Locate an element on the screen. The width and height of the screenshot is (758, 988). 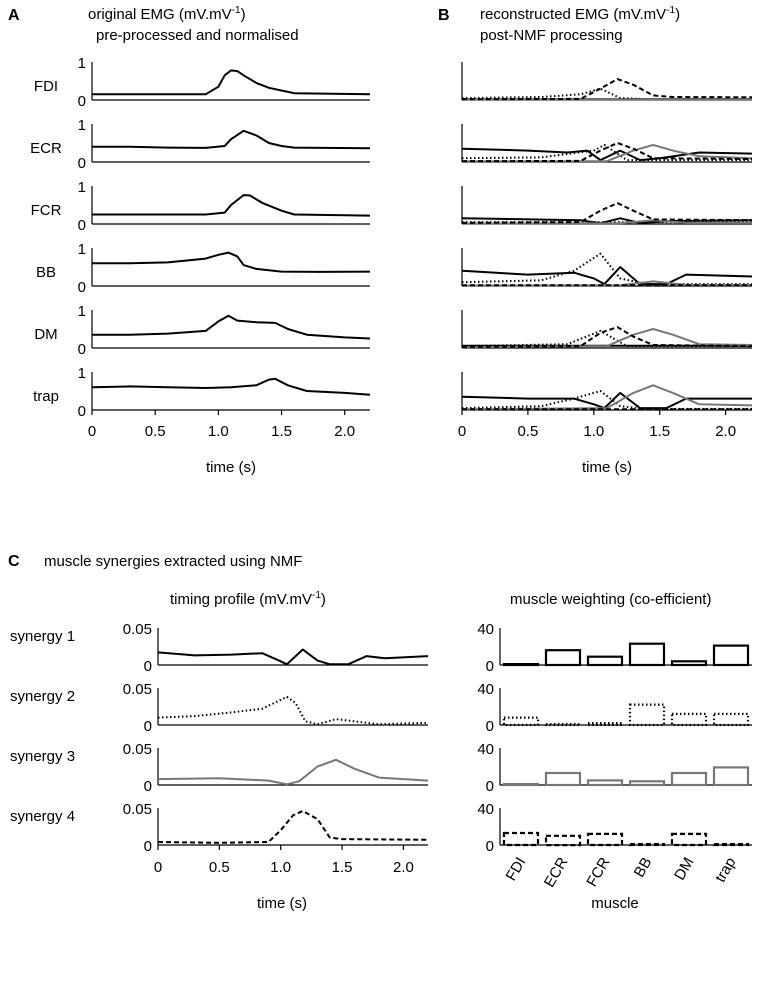
panel-b-ecr-synergy-1-trace is located at coordinates (607, 154).